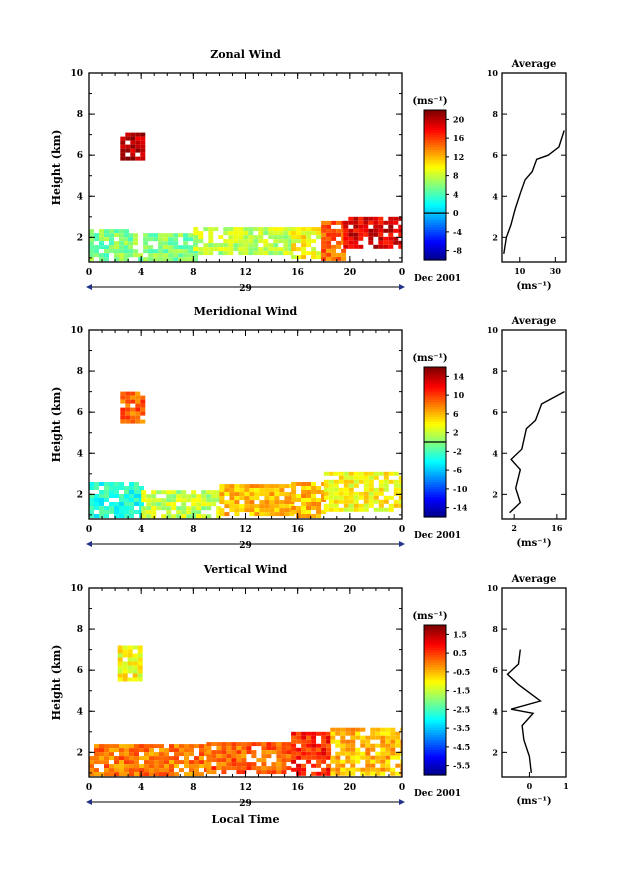  What do you see at coordinates (566, 786) in the screenshot?
I see `average-x-tick-label: 1` at bounding box center [566, 786].